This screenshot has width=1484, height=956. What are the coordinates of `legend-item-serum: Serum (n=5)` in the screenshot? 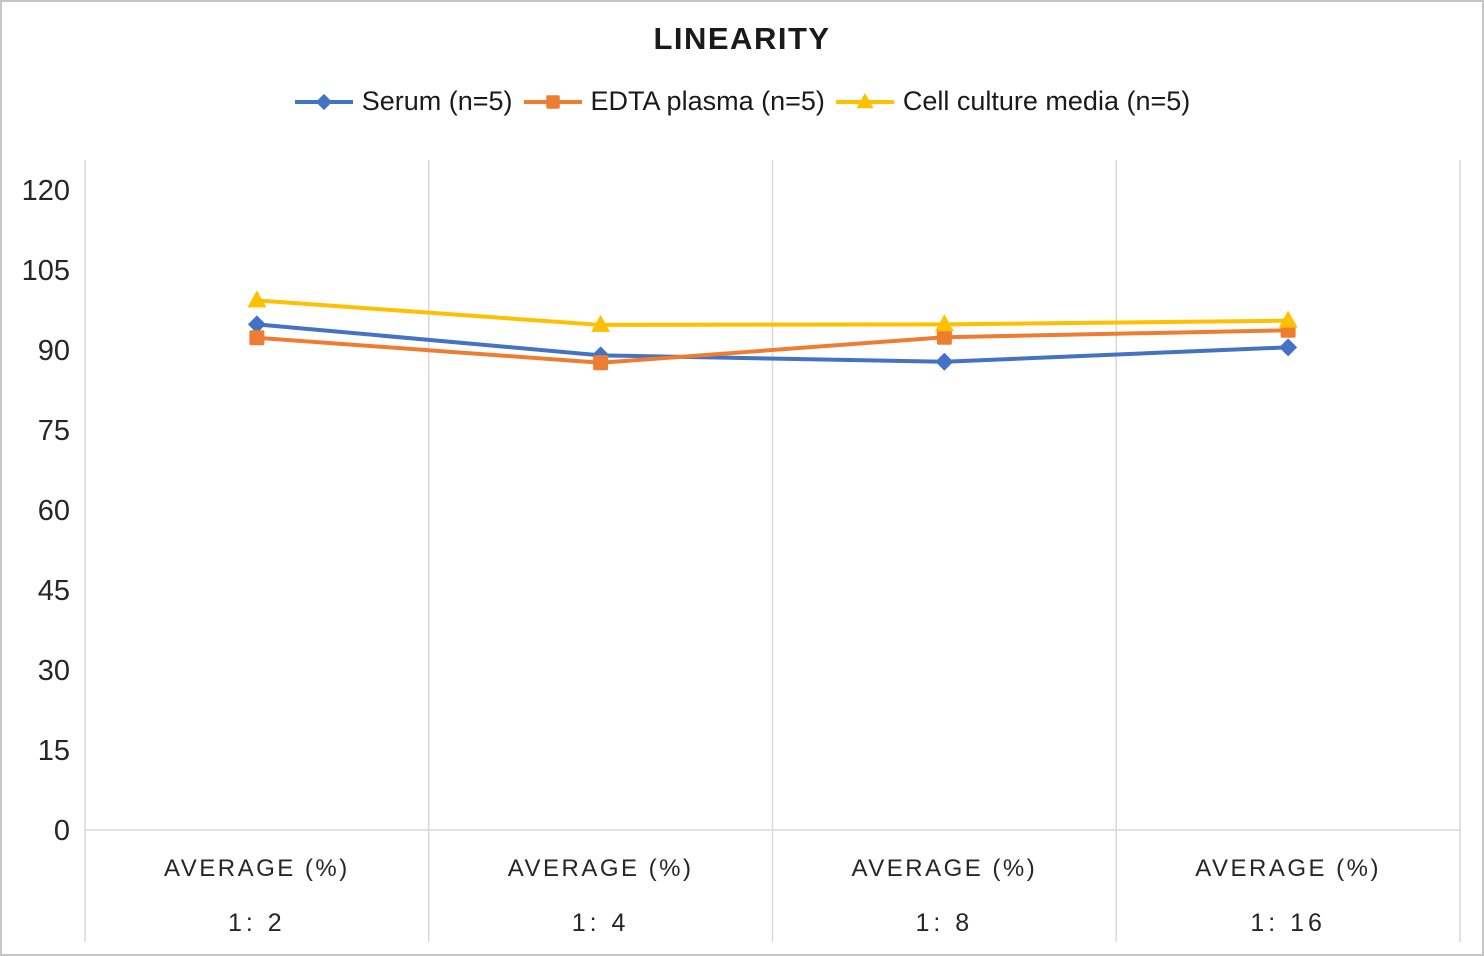 It's located at (403, 101).